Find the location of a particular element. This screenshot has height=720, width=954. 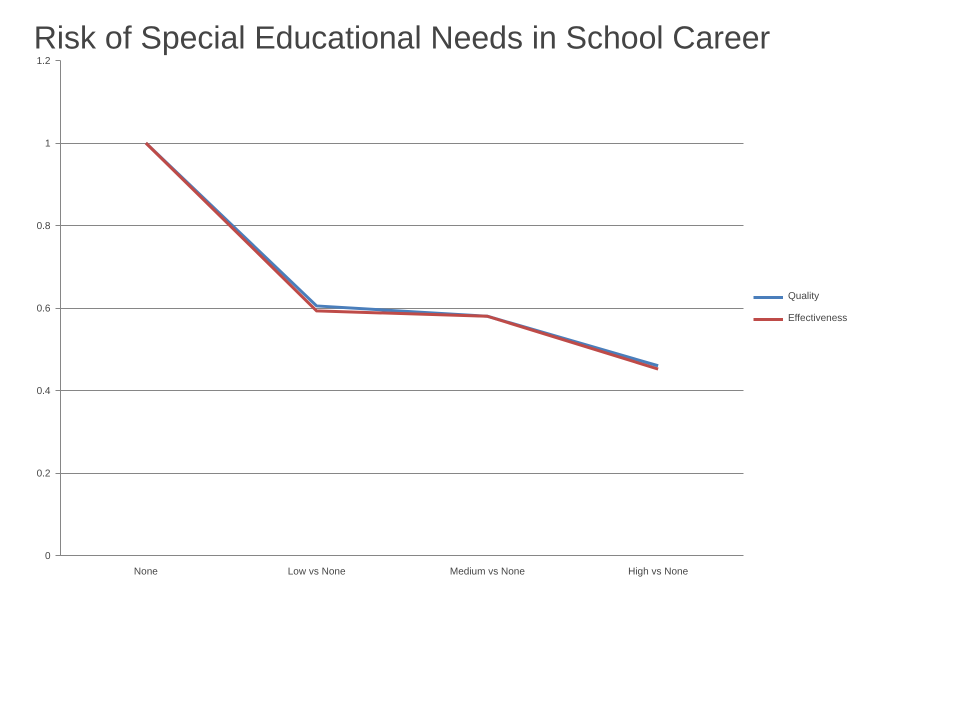

y-tick-label: 0.8 is located at coordinates (43, 226).